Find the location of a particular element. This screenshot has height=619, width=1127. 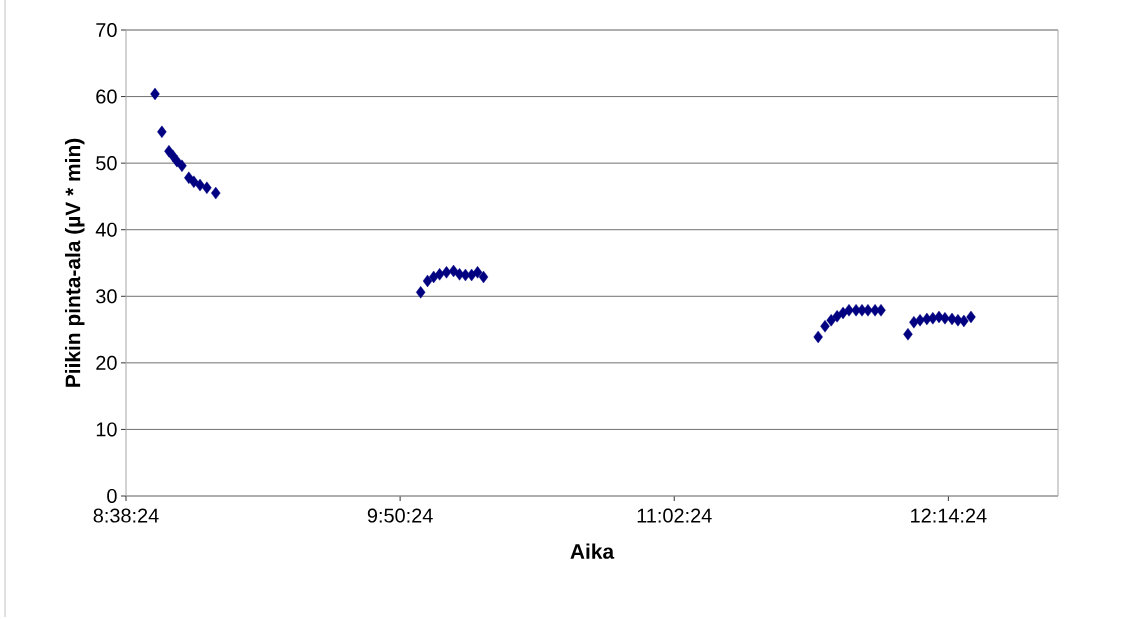

y-tick-label: 0 is located at coordinates (112, 496).